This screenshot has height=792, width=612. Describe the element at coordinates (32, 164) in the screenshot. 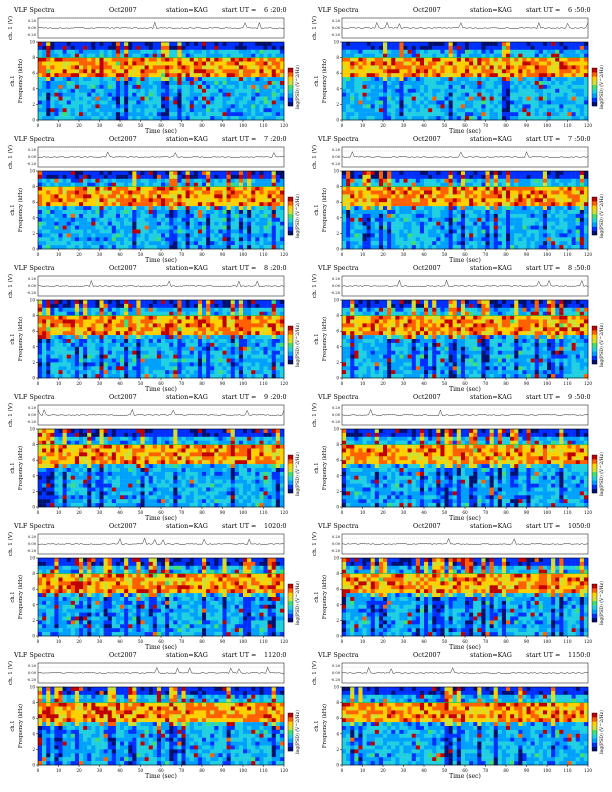

I see `waveform-tick-label: -0.20` at that location.